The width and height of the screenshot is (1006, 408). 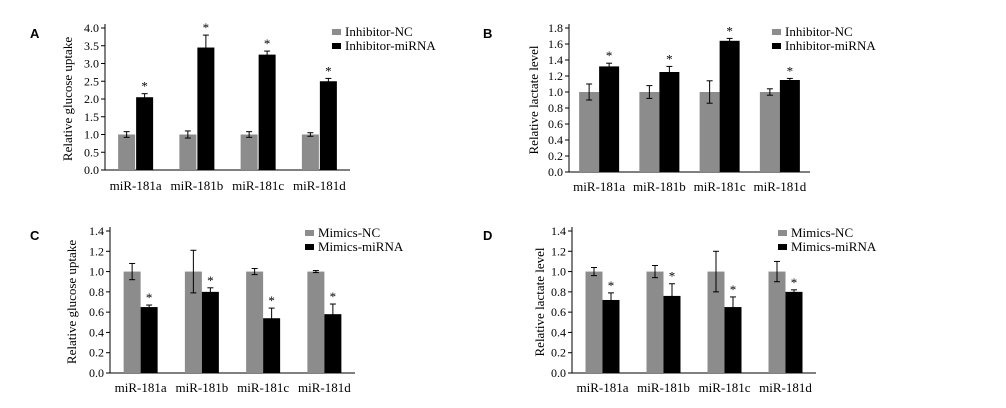 What do you see at coordinates (555, 44) in the screenshot?
I see `y-tick-label: 1.6` at bounding box center [555, 44].